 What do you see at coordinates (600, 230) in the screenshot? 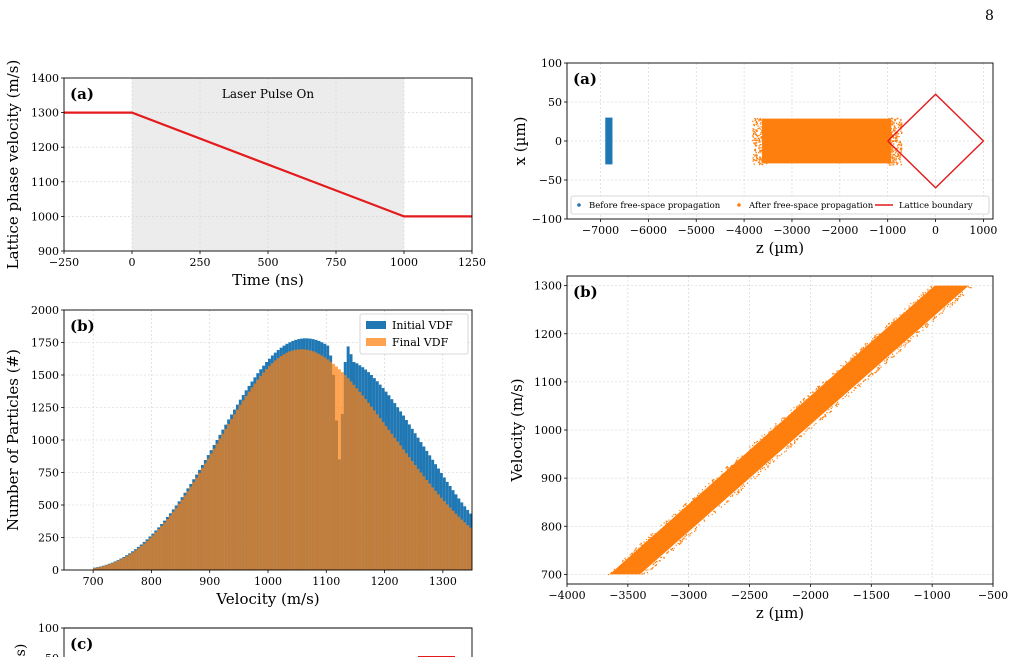
I see `x-tick-label: −7000` at bounding box center [600, 230].